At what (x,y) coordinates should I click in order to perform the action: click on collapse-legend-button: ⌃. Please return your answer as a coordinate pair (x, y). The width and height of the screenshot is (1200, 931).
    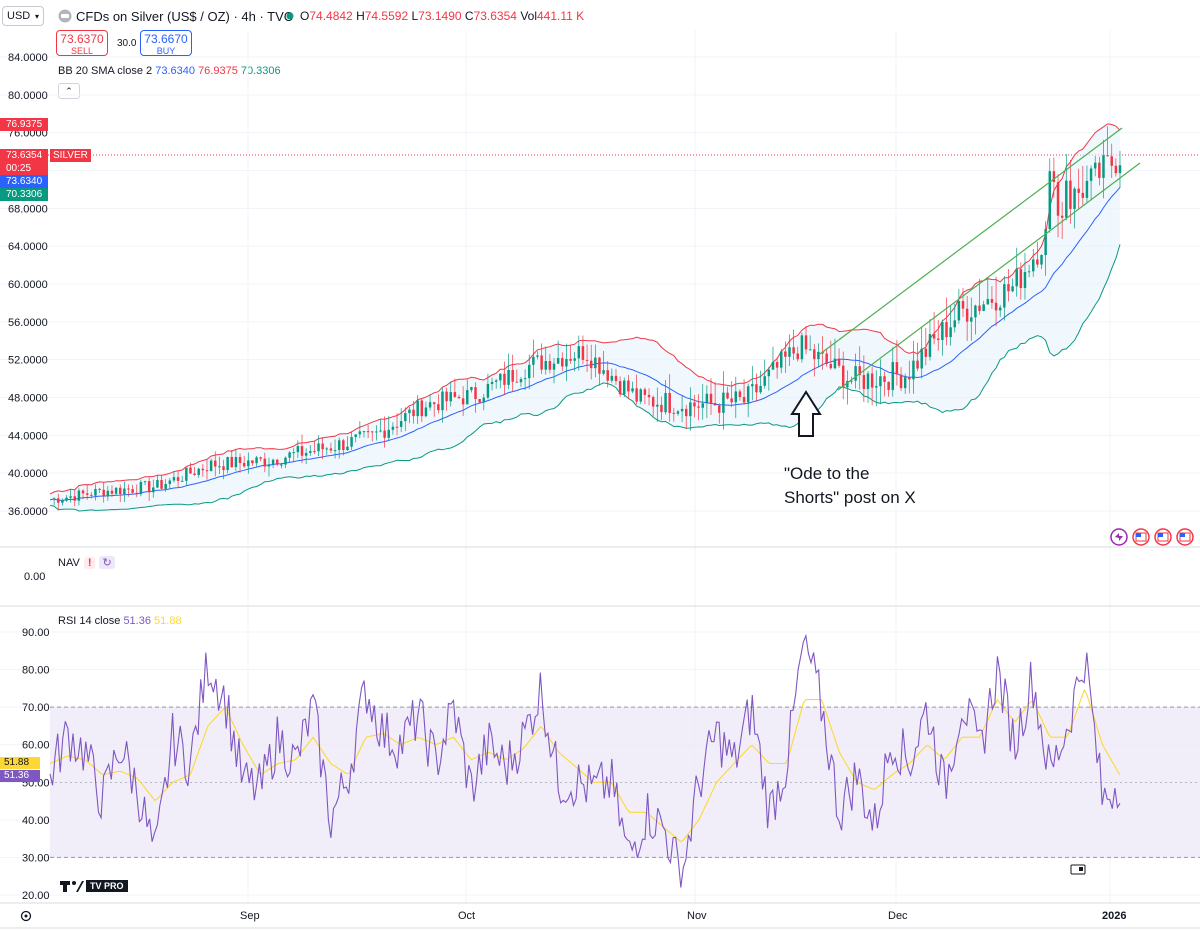
    Looking at the image, I should click on (69, 91).